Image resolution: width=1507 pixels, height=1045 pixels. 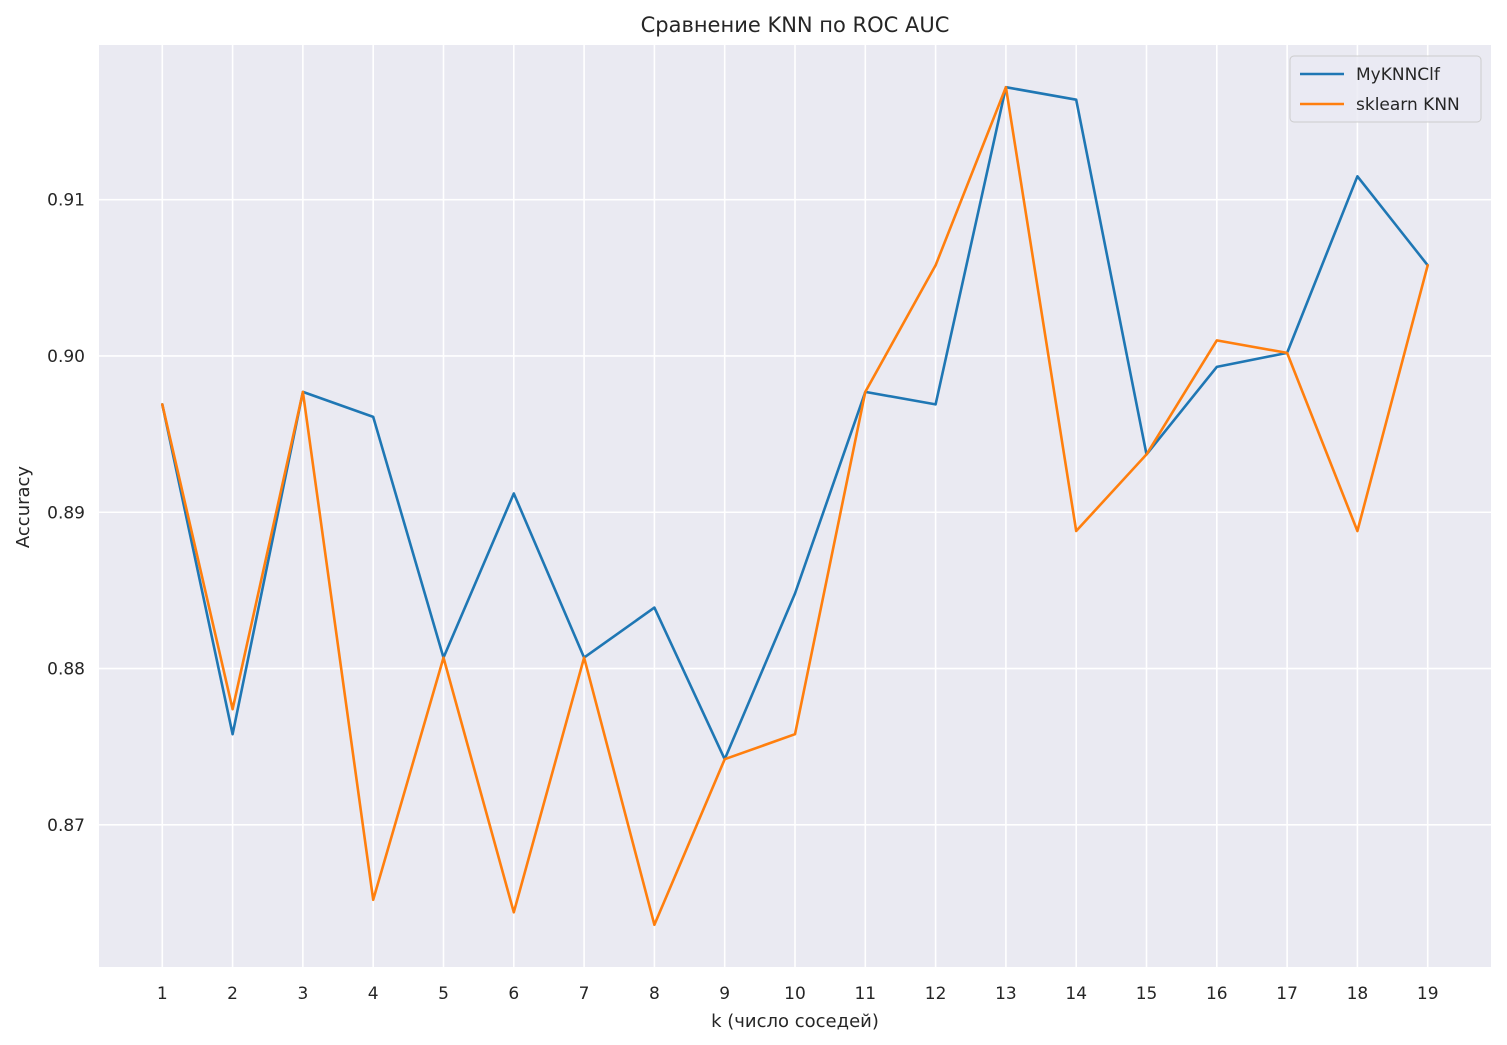 I want to click on x-tick-label: 17, so click(x=1287, y=994).